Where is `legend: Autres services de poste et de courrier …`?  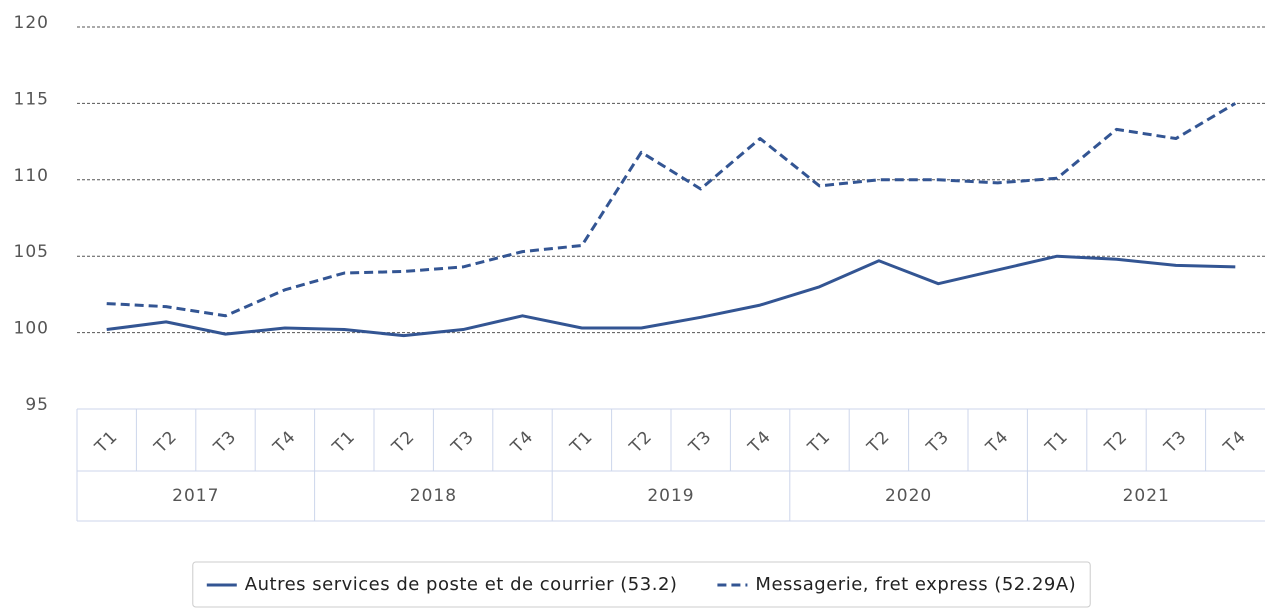 legend: Autres services de poste et de courrier … is located at coordinates (641, 584).